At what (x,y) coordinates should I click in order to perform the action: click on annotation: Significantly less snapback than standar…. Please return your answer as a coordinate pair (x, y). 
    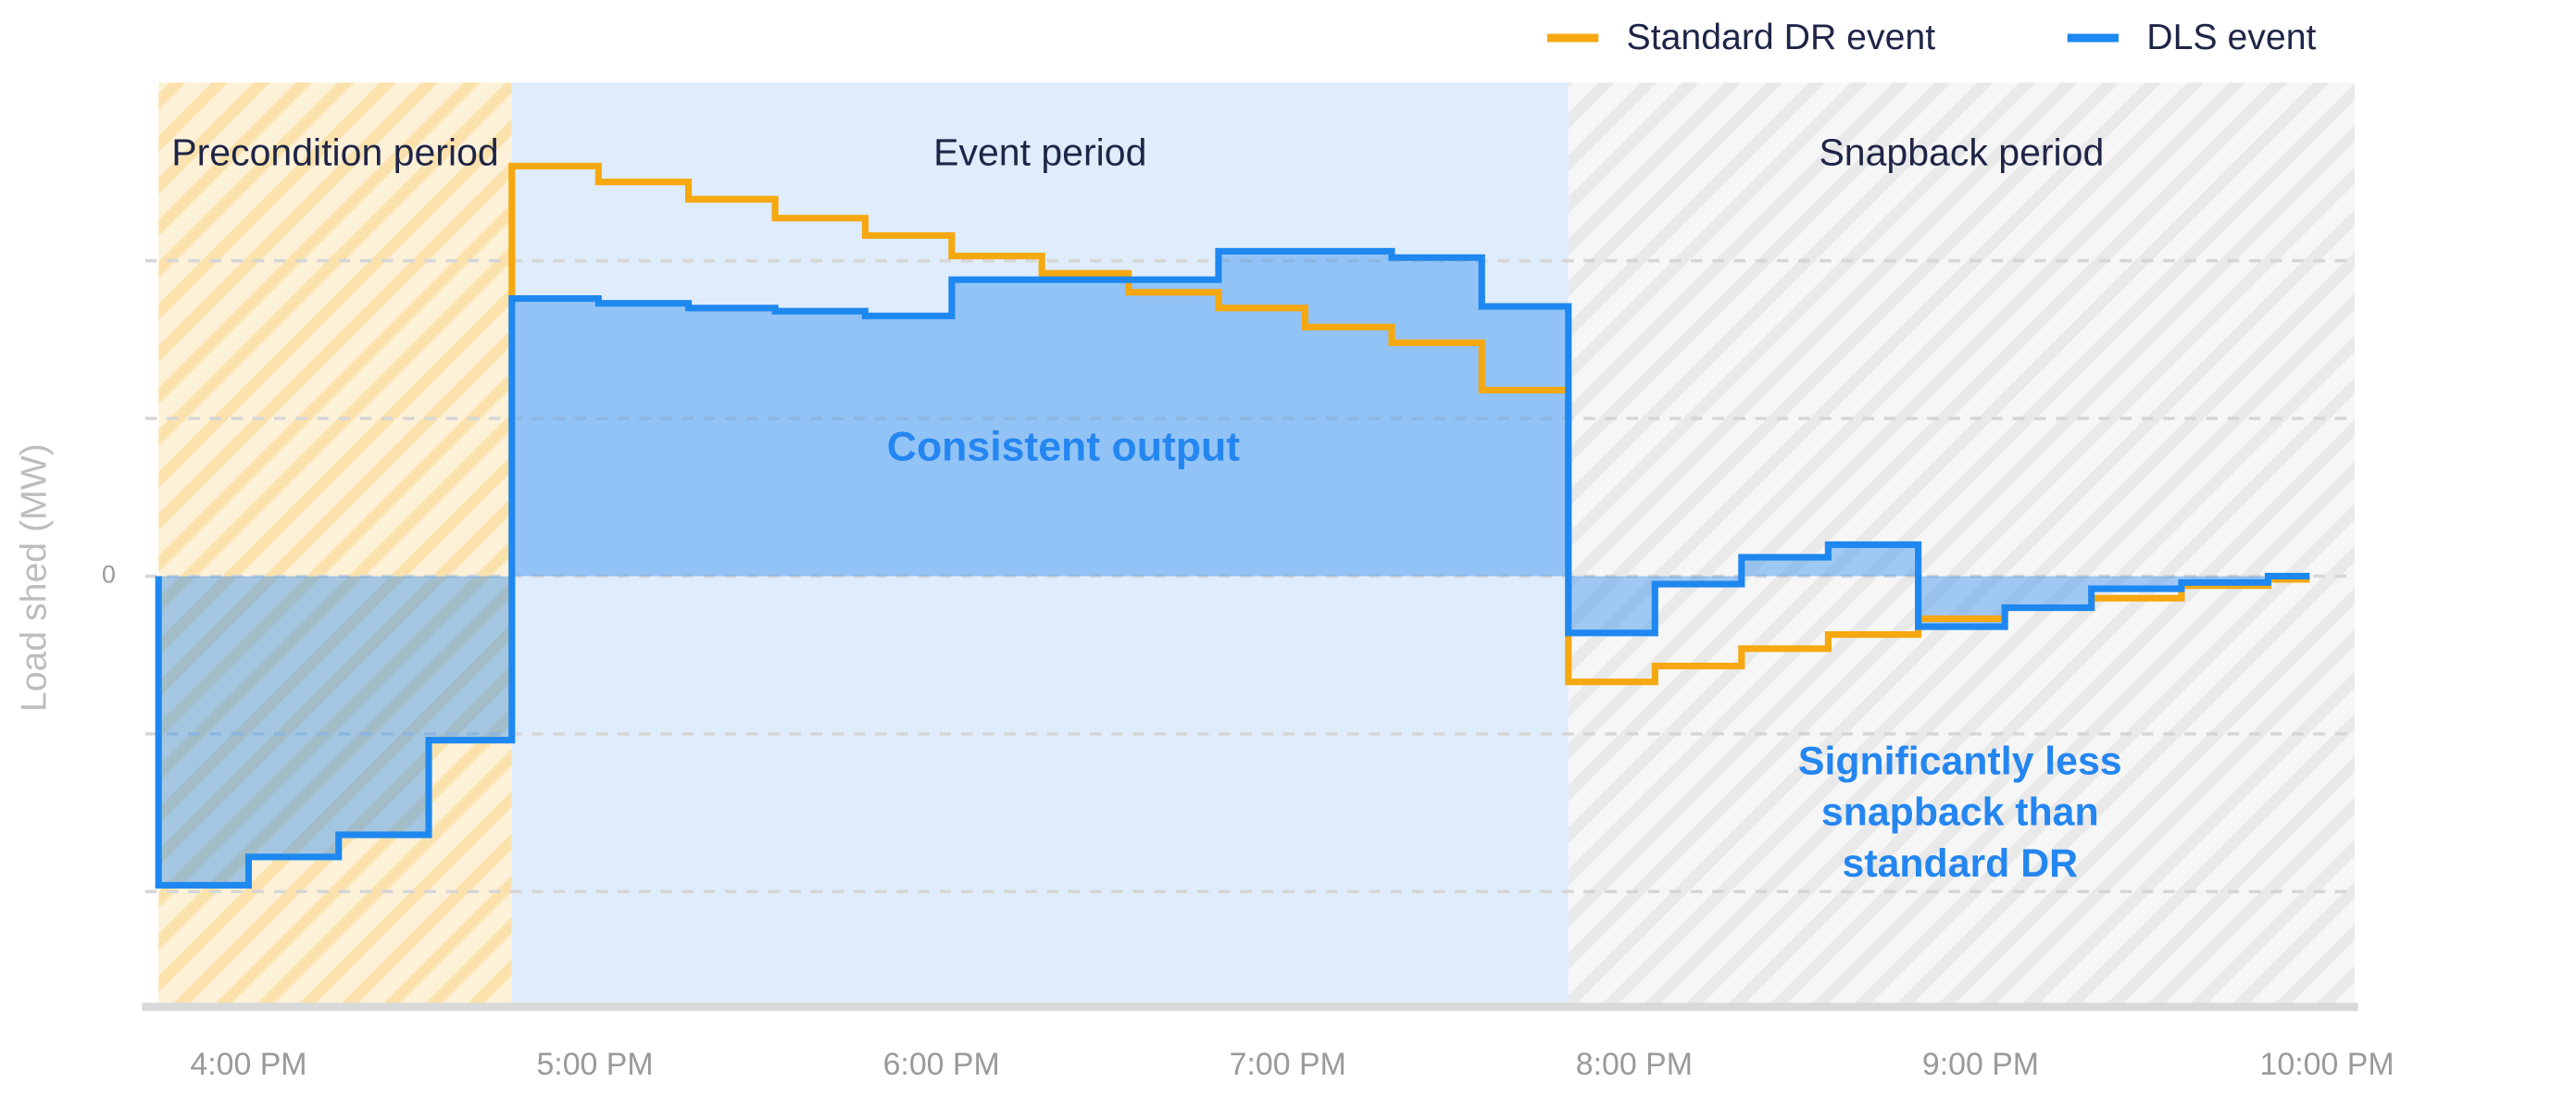
    Looking at the image, I should click on (1959, 813).